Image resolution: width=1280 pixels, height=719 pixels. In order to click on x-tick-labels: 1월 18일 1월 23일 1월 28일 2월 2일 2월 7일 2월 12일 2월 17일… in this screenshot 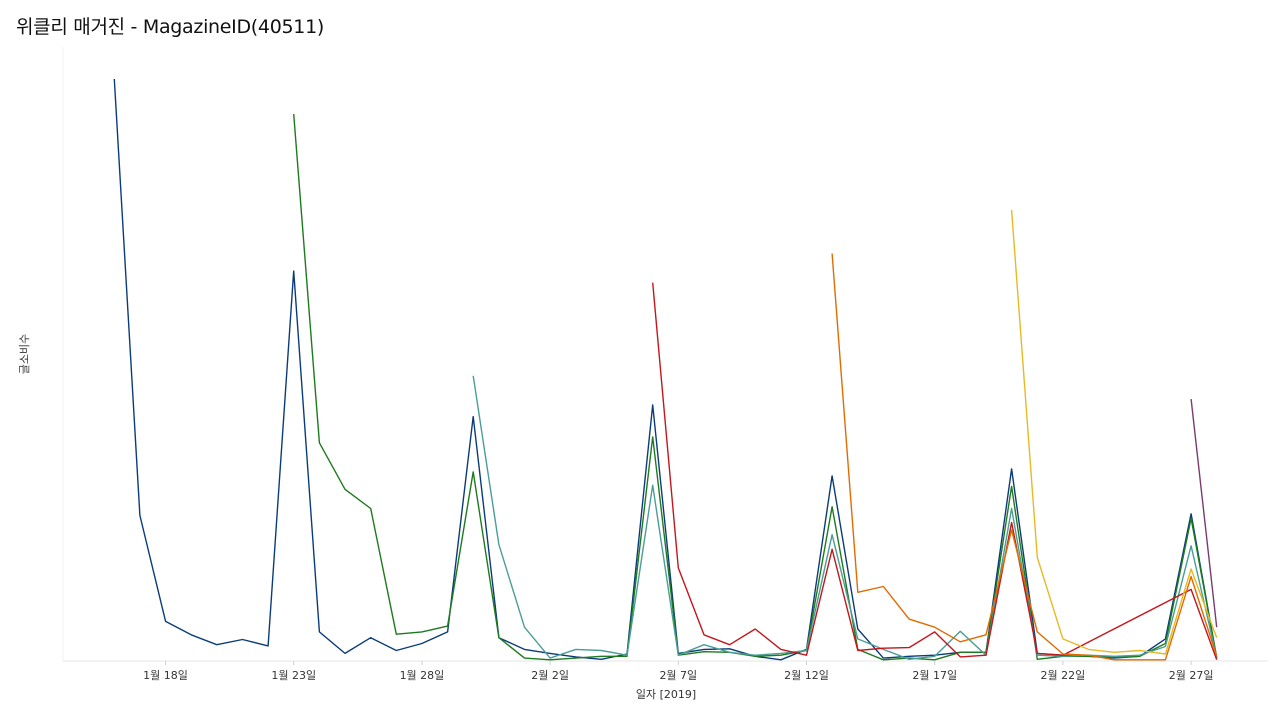, I will do `click(678, 671)`.